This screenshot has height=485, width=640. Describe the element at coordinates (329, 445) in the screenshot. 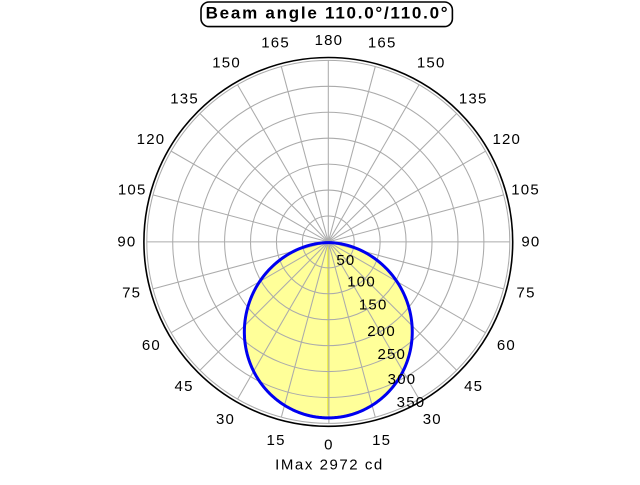

I see `svg-text: 0` at that location.